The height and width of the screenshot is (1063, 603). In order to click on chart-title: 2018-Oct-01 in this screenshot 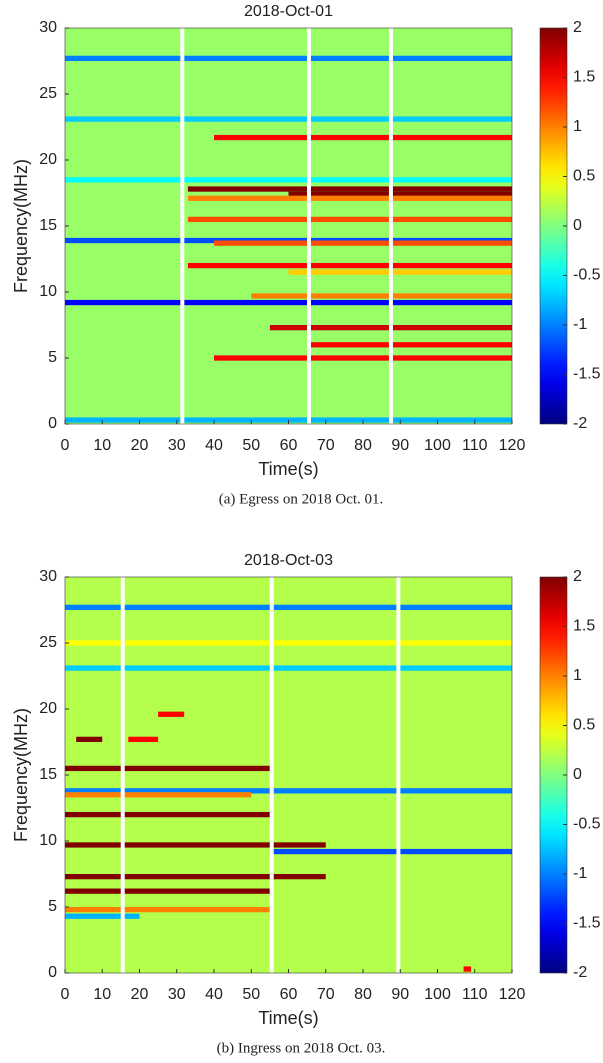, I will do `click(288, 11)`.